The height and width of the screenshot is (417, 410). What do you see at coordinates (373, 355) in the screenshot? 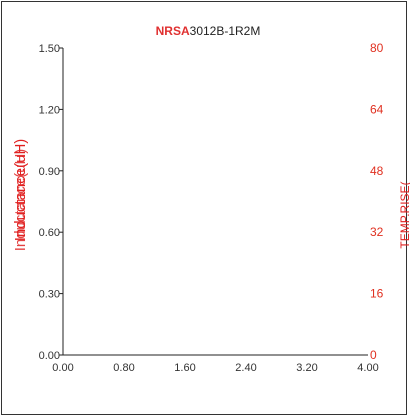
I see `y-right-tick-label: 0` at bounding box center [373, 355].